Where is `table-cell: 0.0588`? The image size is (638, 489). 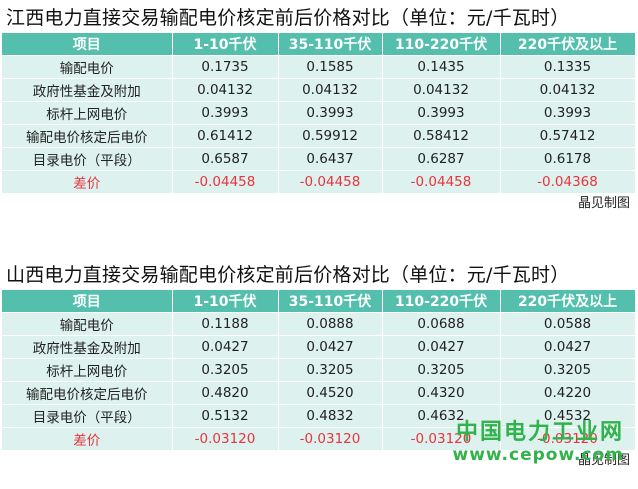 table-cell: 0.0588 is located at coordinates (568, 324).